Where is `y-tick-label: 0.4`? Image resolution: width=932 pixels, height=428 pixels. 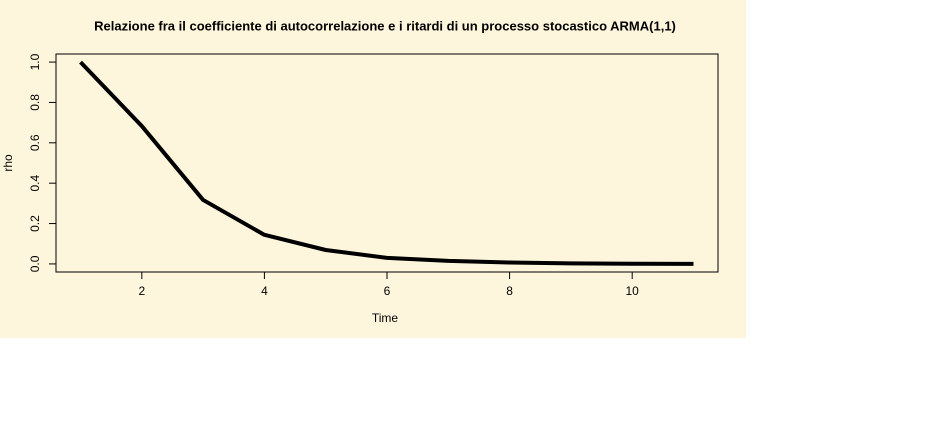
y-tick-label: 0.4 is located at coordinates (35, 183).